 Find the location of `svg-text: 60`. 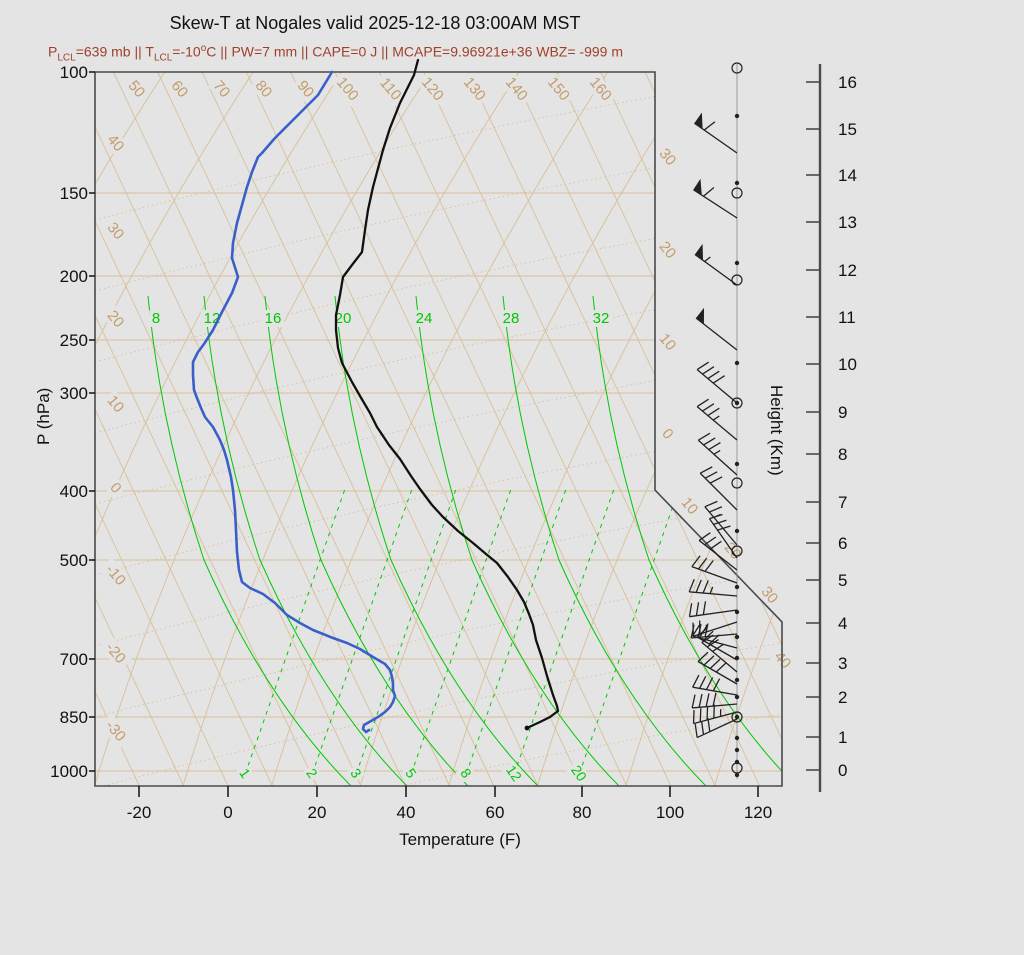

svg-text: 60 is located at coordinates (180, 89).